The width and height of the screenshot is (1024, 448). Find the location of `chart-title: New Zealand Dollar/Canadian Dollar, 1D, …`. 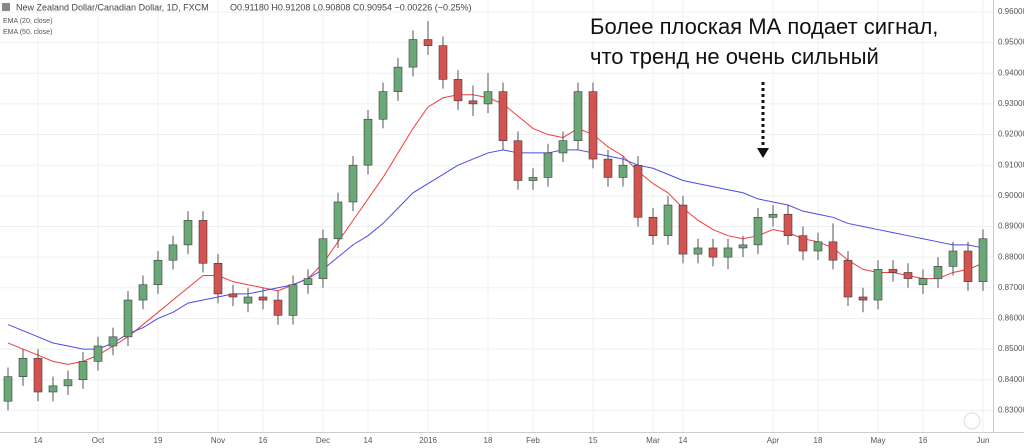

chart-title: New Zealand Dollar/Canadian Dollar, 1D, … is located at coordinates (112, 7).